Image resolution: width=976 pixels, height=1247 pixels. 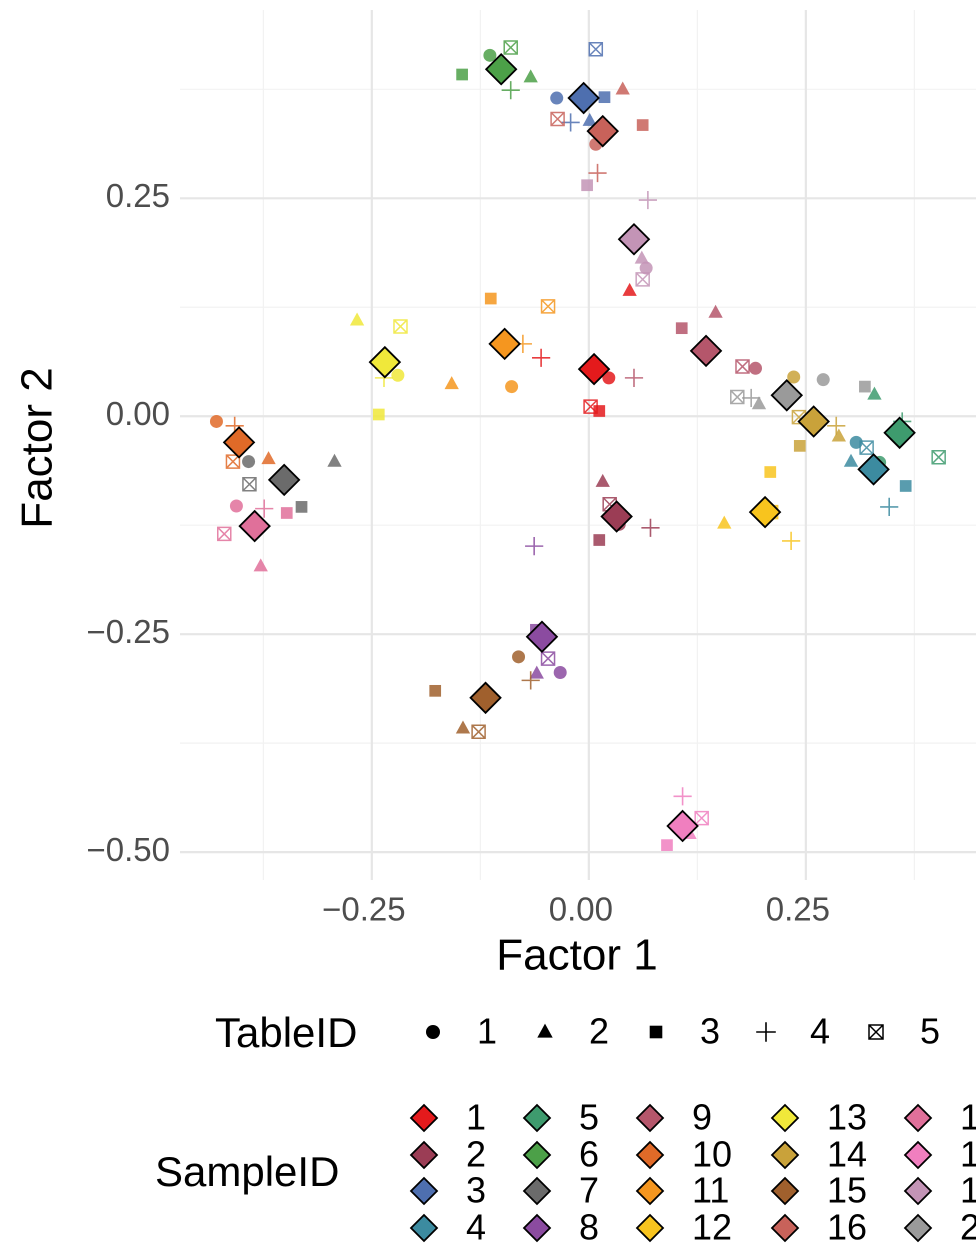 What do you see at coordinates (589, 1227) in the screenshot?
I see `color-legend-label: 8` at bounding box center [589, 1227].